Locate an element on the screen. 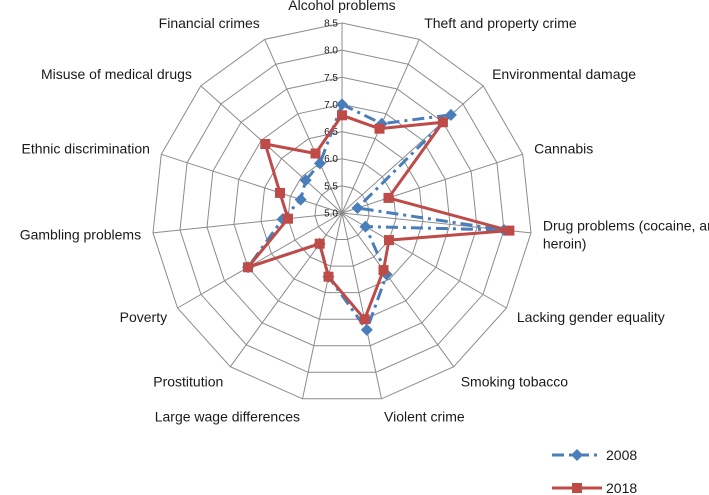  category-label: Theft and property crime is located at coordinates (500, 23).